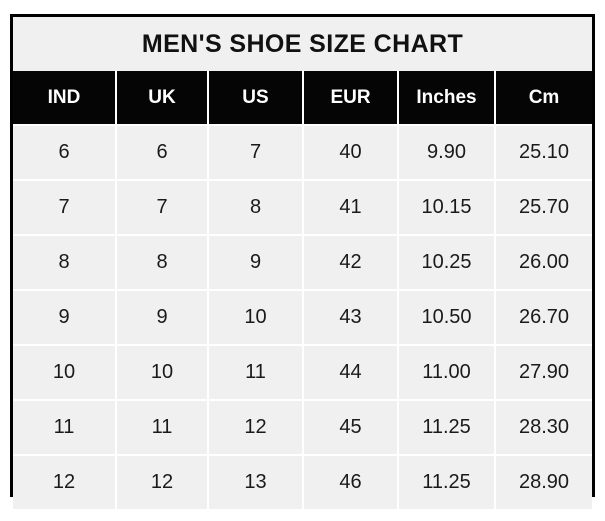 The height and width of the screenshot is (521, 605). What do you see at coordinates (543, 481) in the screenshot?
I see `cell-cm: 28.90` at bounding box center [543, 481].